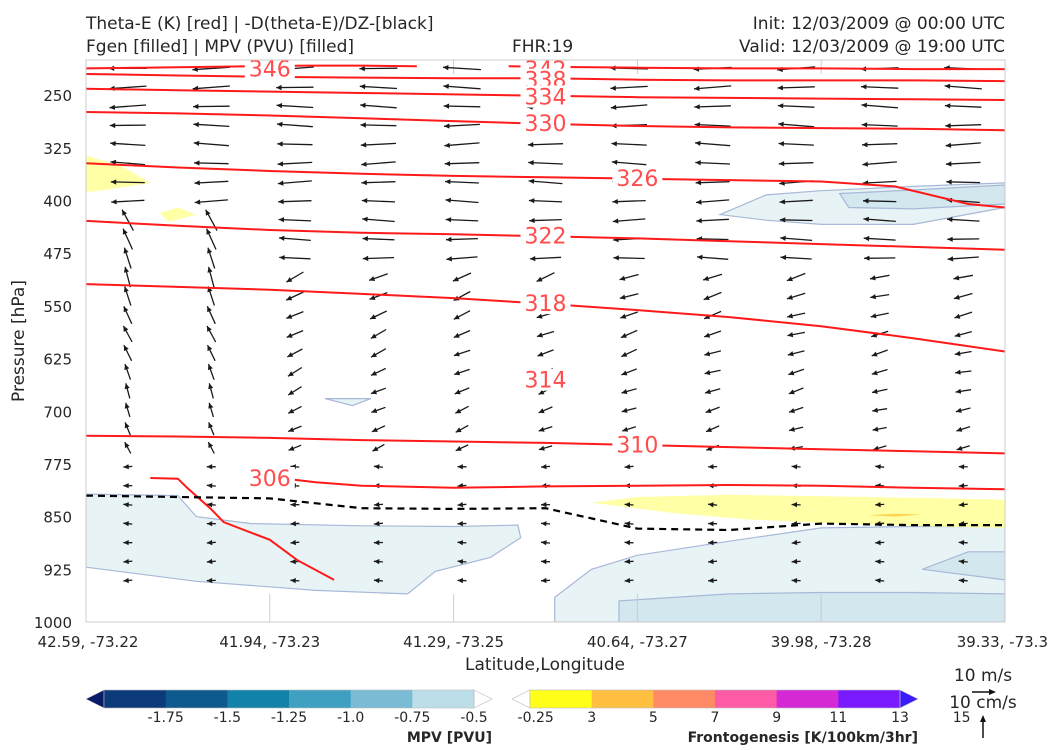  What do you see at coordinates (653, 718) in the screenshot?
I see `colorbar-1-tick-1: 5` at bounding box center [653, 718].